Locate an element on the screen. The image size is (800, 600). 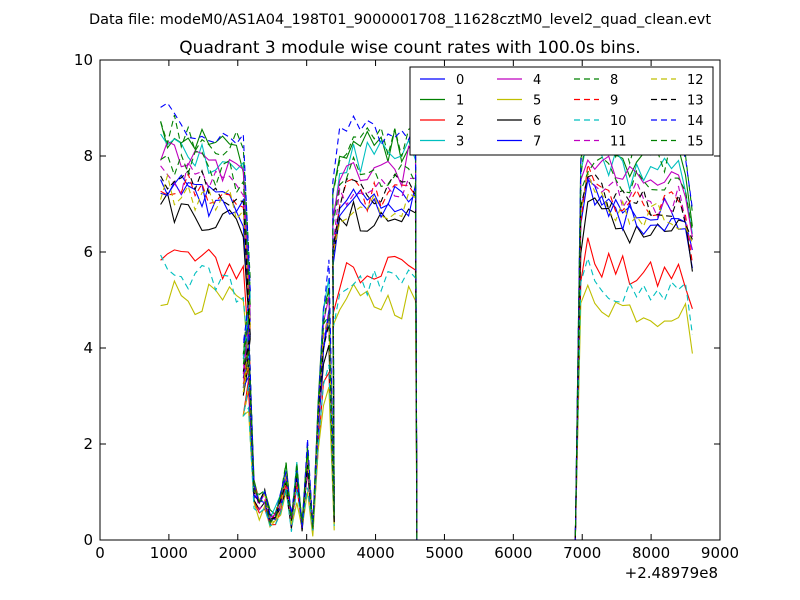
legend-label-9: 9 is located at coordinates (614, 101).